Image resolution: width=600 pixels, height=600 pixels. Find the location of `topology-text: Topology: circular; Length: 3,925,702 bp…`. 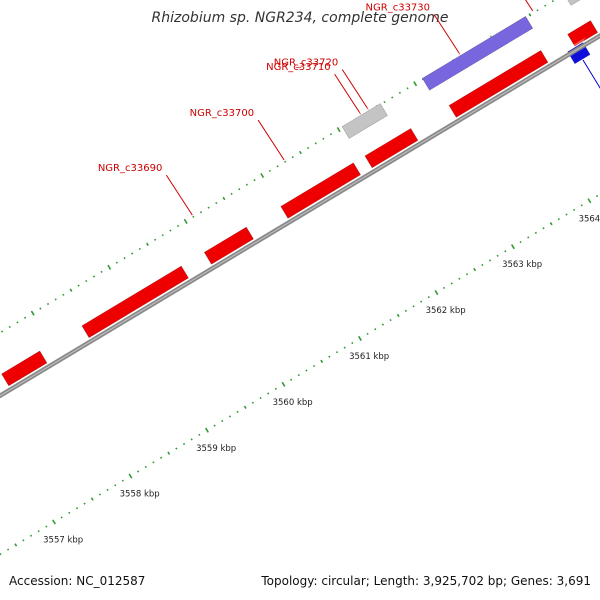

topology-text: Topology: circular; Length: 3,925,702 bp… is located at coordinates (426, 581).